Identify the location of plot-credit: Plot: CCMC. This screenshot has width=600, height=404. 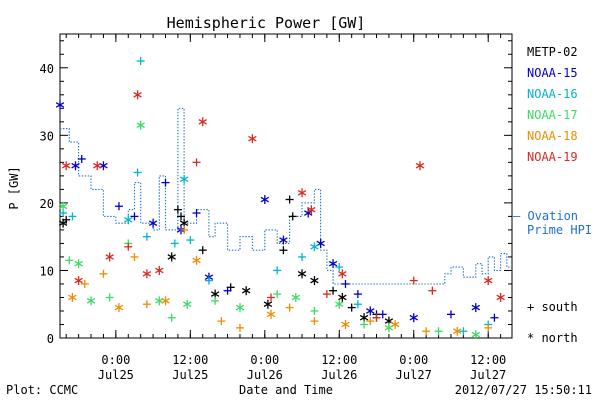
(42, 390).